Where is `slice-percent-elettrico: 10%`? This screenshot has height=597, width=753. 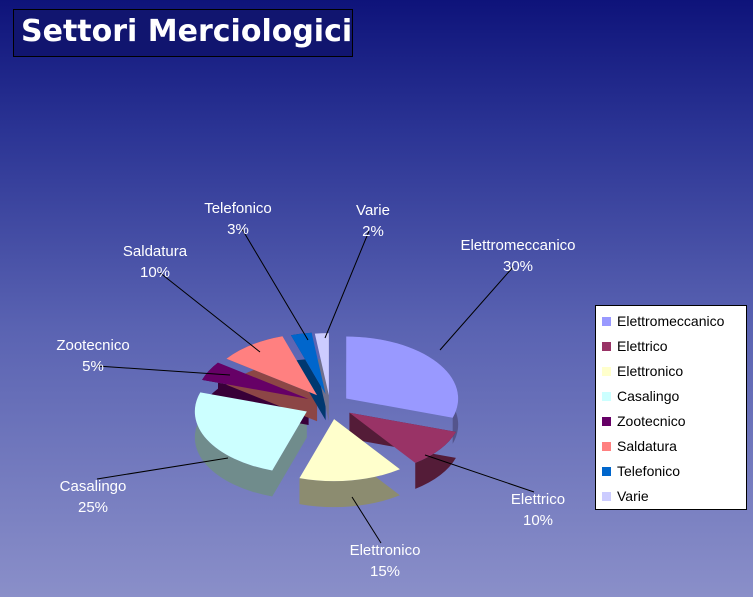
slice-percent-elettrico: 10% is located at coordinates (538, 520).